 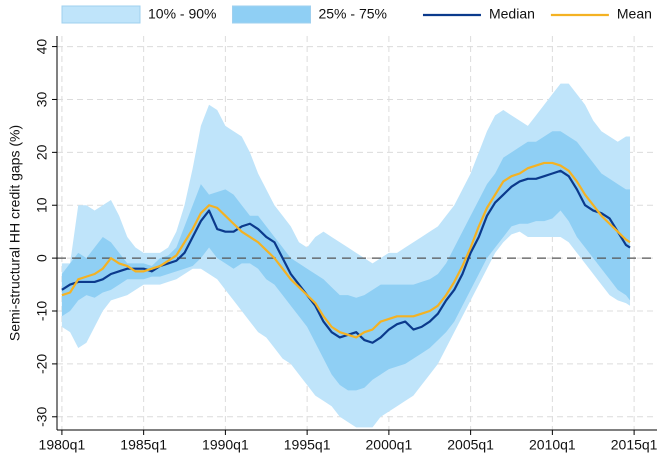 I want to click on x-tick-label: 1990q1, so click(x=225, y=445).